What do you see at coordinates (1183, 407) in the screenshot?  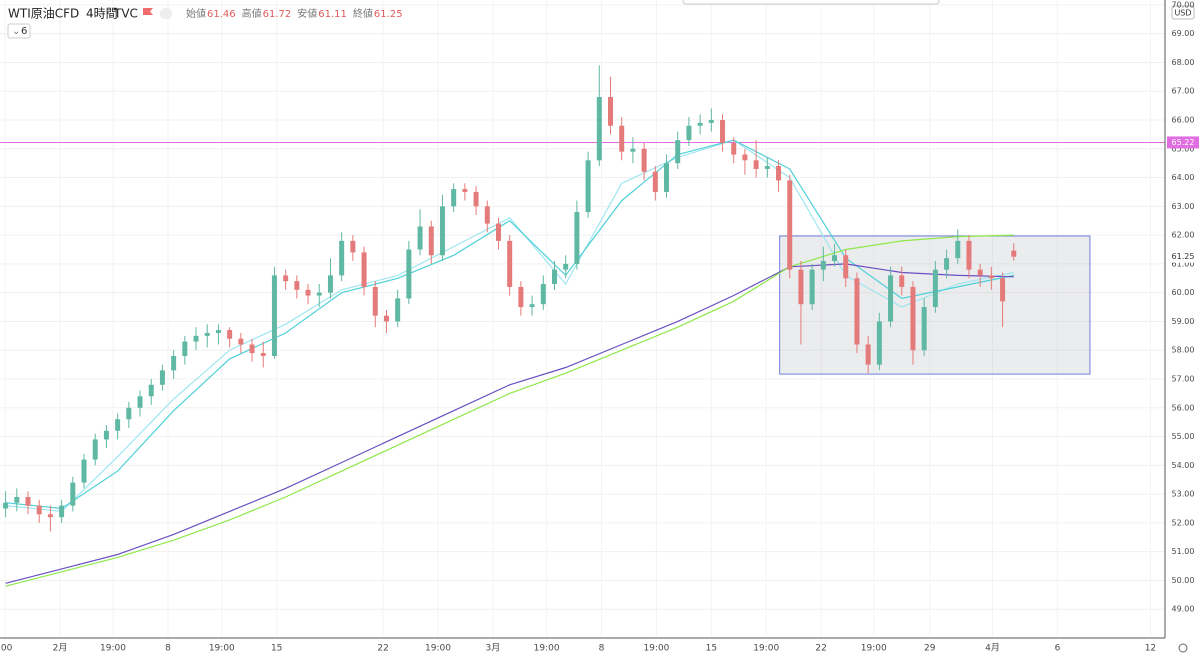 I see `y-tick-label: 56.00` at bounding box center [1183, 407].